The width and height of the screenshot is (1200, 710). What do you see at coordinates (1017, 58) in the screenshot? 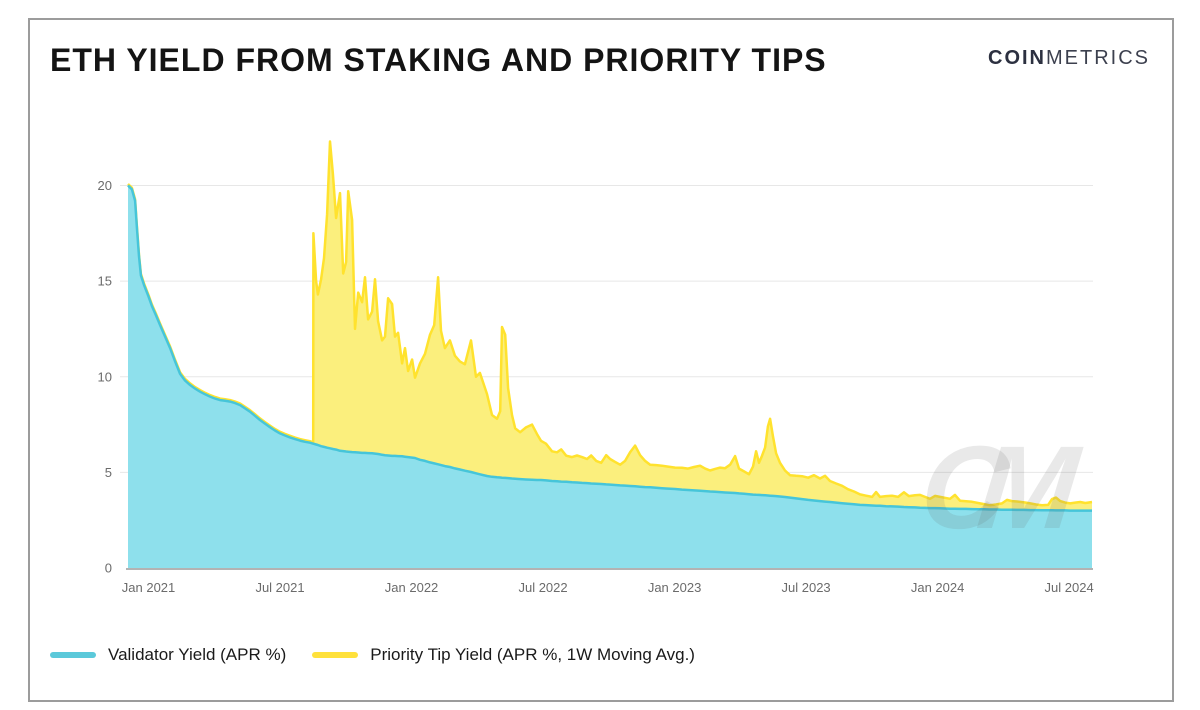
I see `logo-coin-part: COIN` at bounding box center [1017, 58].